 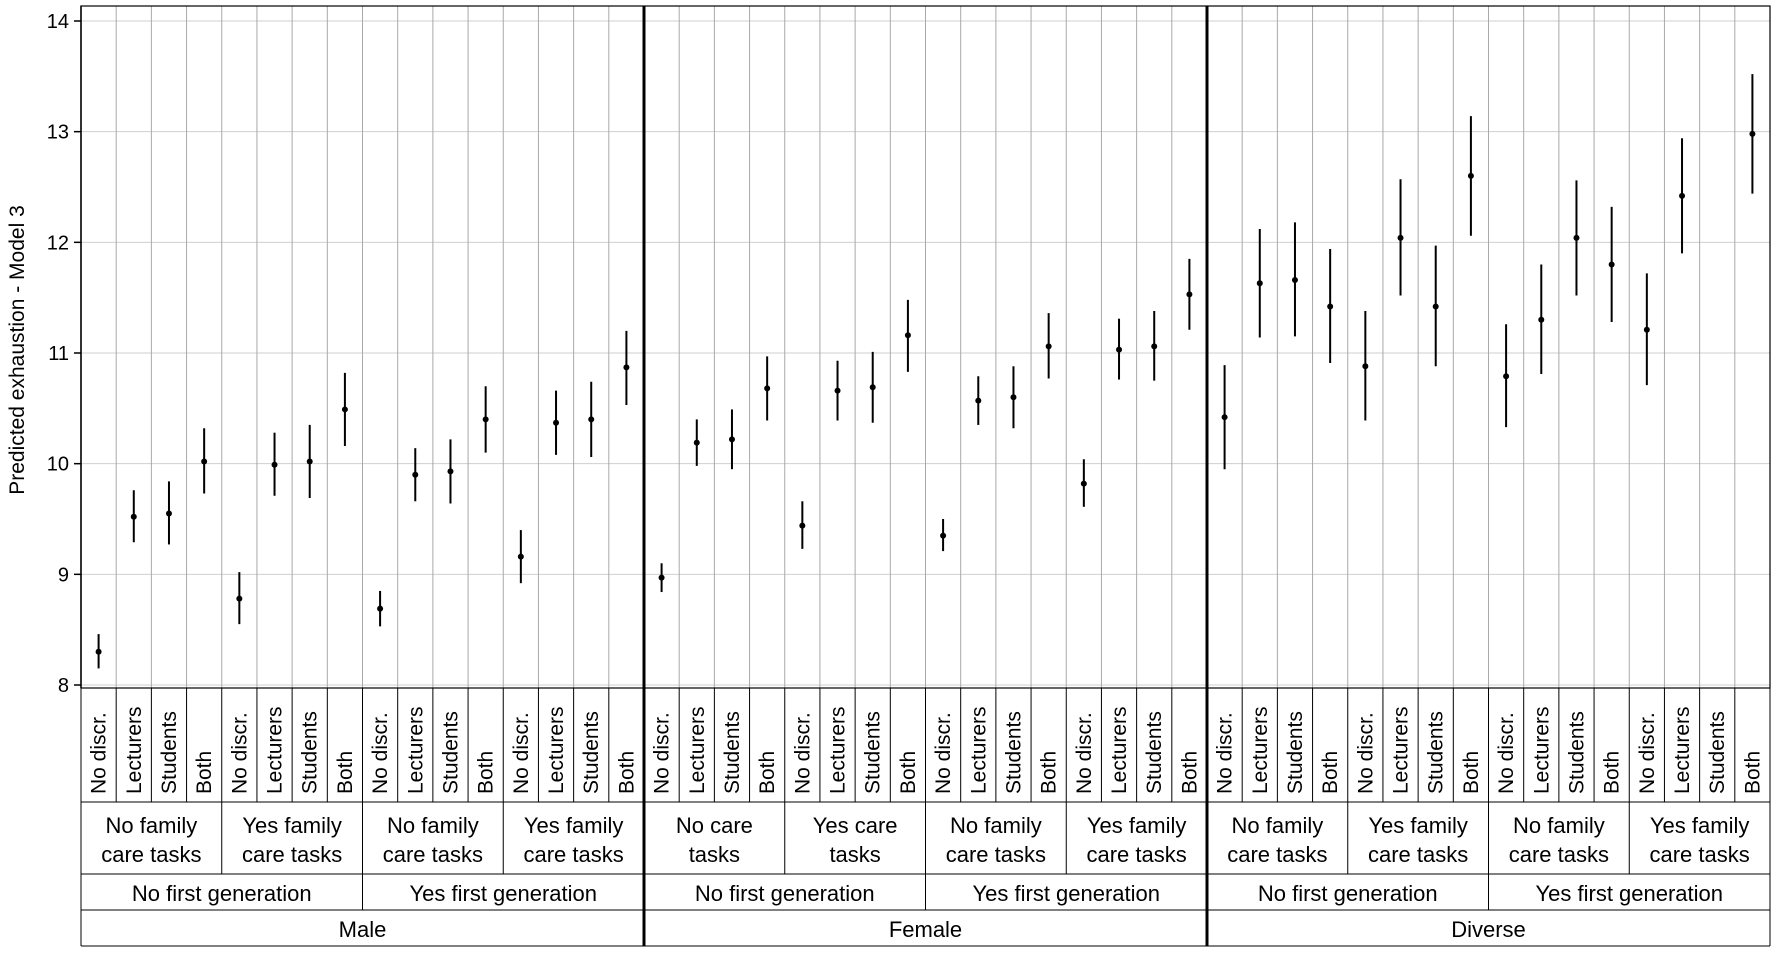 I want to click on y-tick-label: 13, so click(x=58, y=133).